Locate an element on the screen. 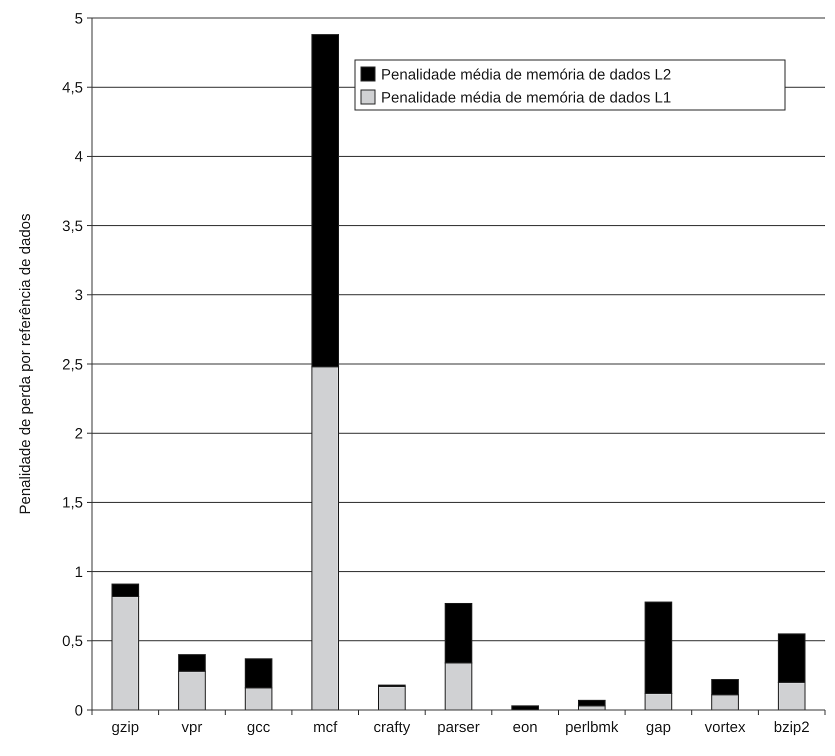 This screenshot has height=756, width=835. x-tick-label: perlbmk is located at coordinates (592, 727).